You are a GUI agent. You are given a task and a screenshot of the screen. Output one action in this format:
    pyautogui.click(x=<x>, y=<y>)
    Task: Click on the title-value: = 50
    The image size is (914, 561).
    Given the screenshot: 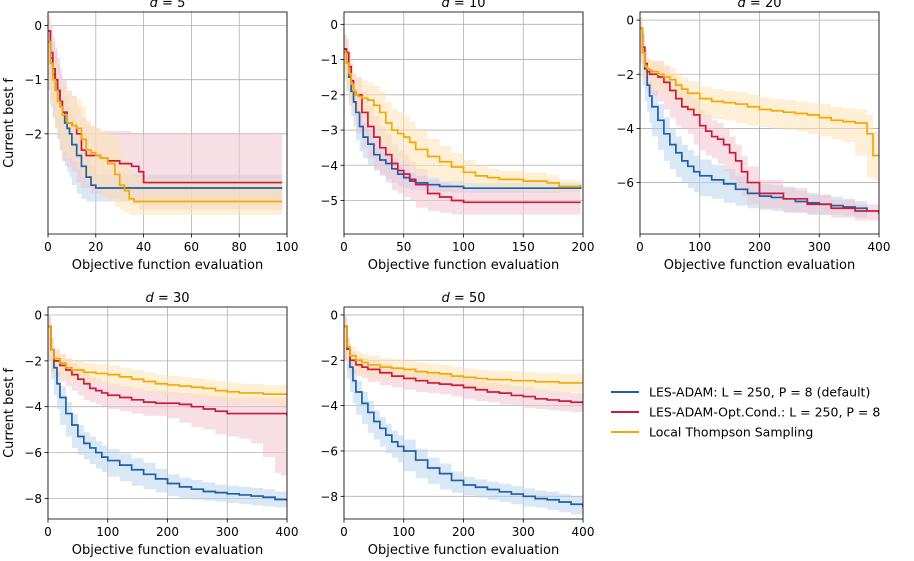 What is the action you would take?
    pyautogui.click(x=468, y=298)
    